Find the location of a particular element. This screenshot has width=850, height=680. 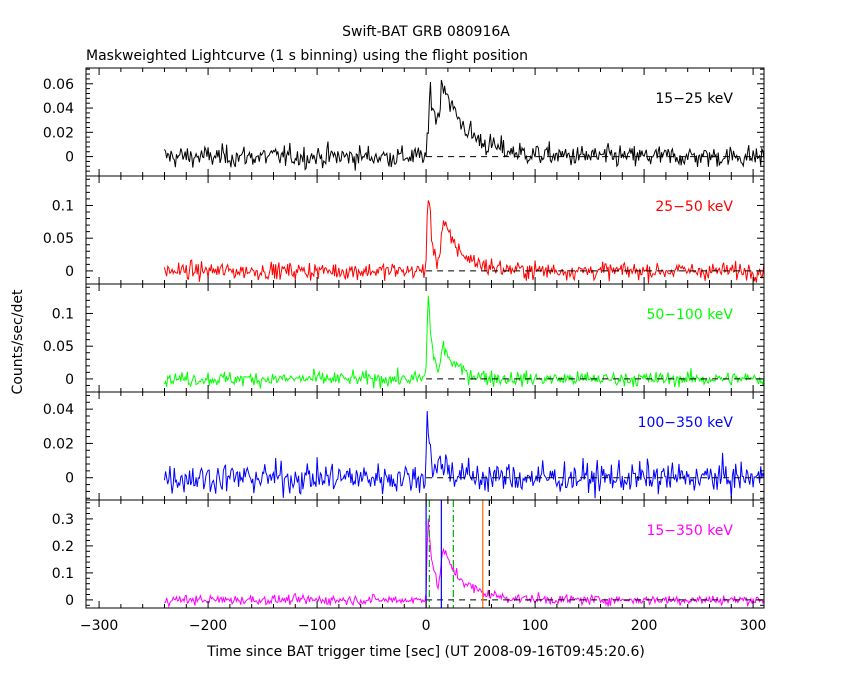

band-label: 100−350 keV is located at coordinates (686, 423).